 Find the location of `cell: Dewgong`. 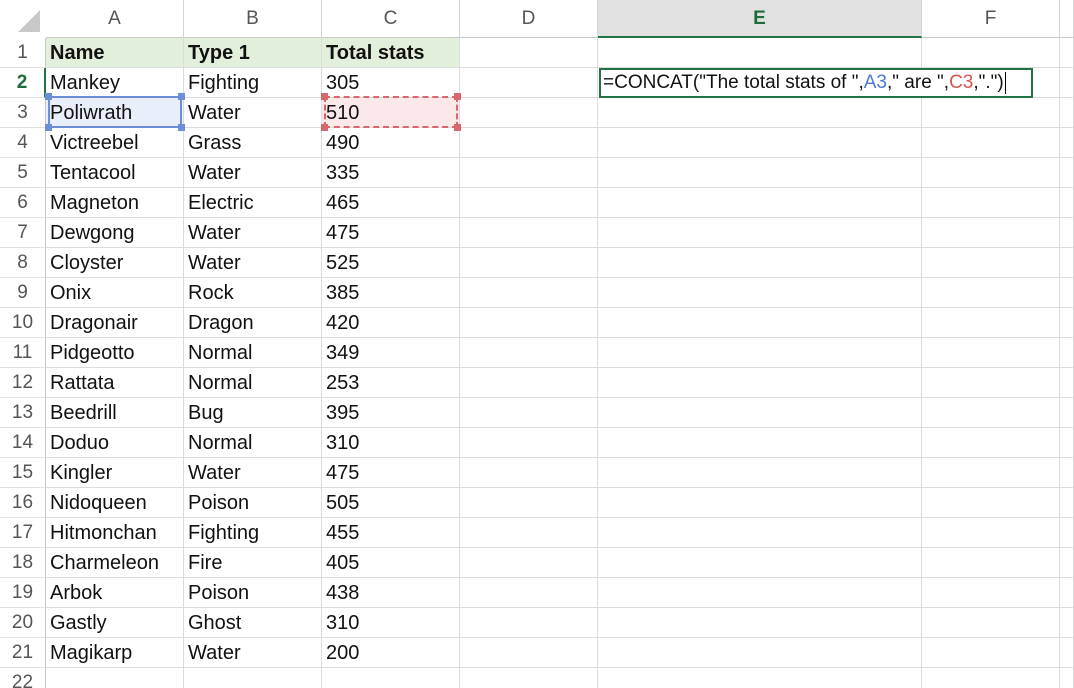

cell: Dewgong is located at coordinates (115, 233).